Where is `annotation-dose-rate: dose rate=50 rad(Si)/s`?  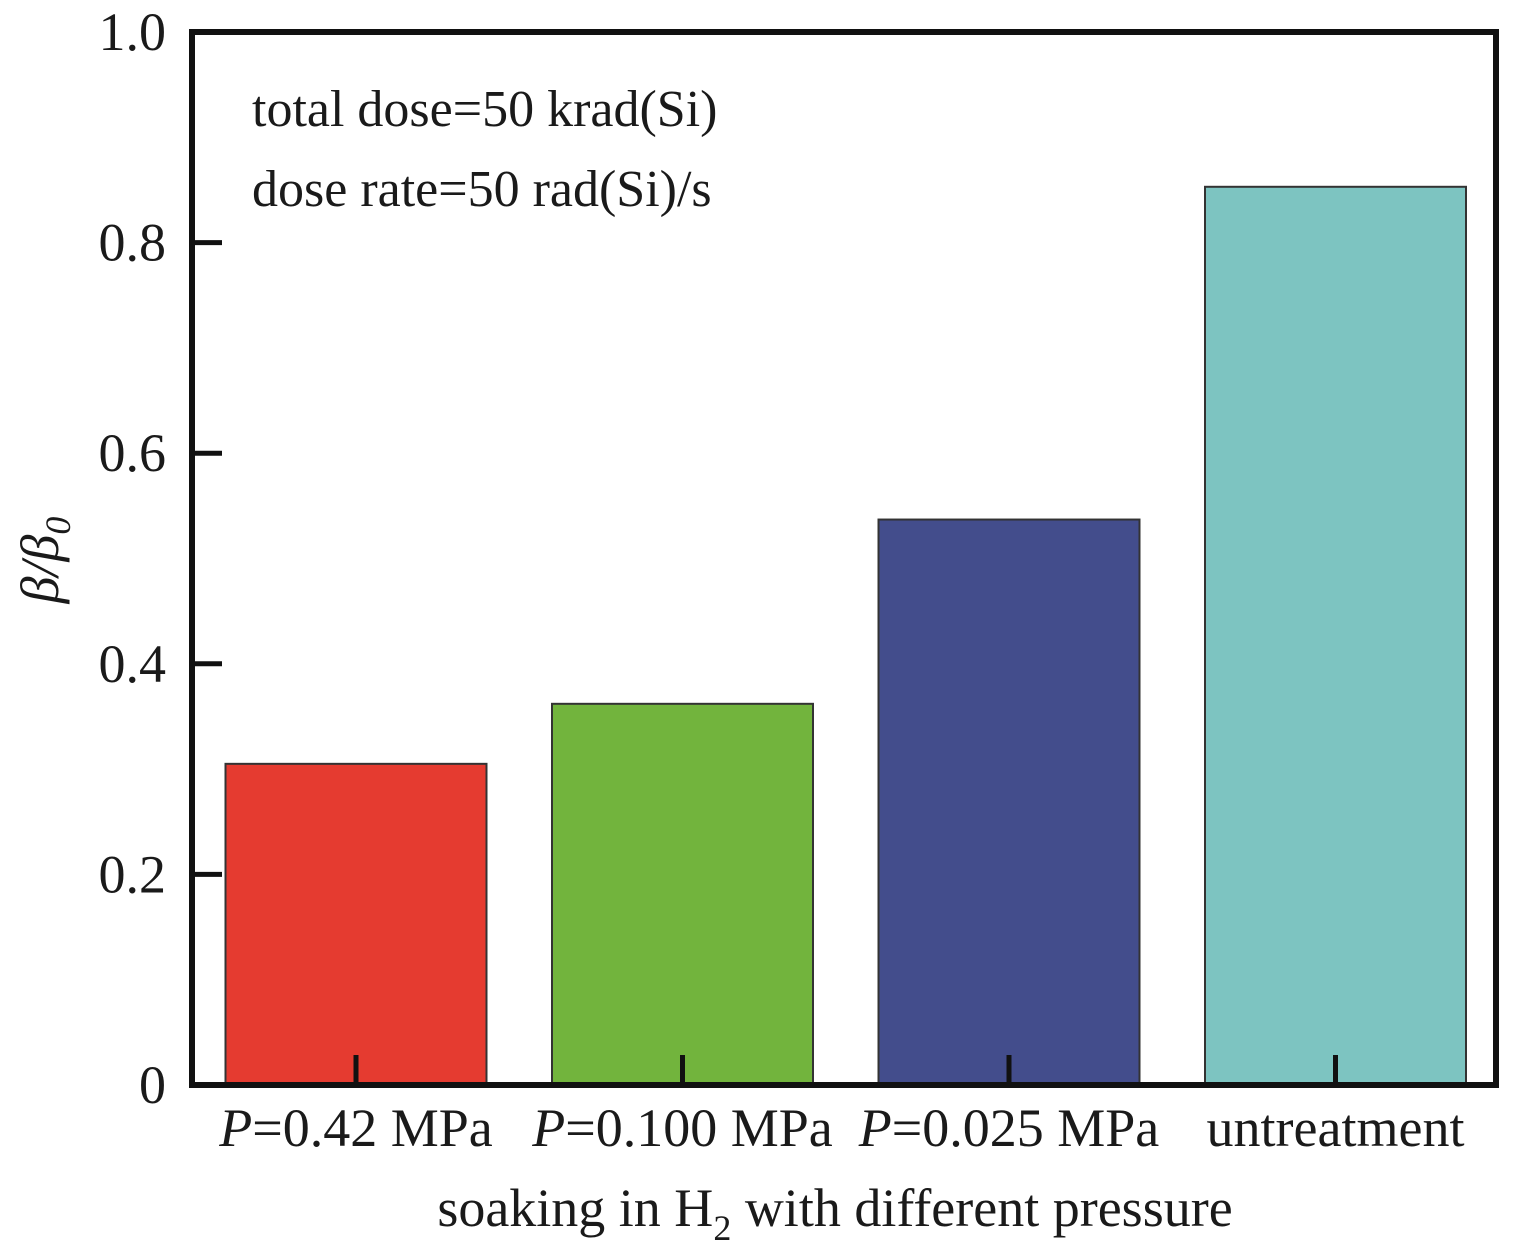
annotation-dose-rate: dose rate=50 rad(Si)/s is located at coordinates (482, 189).